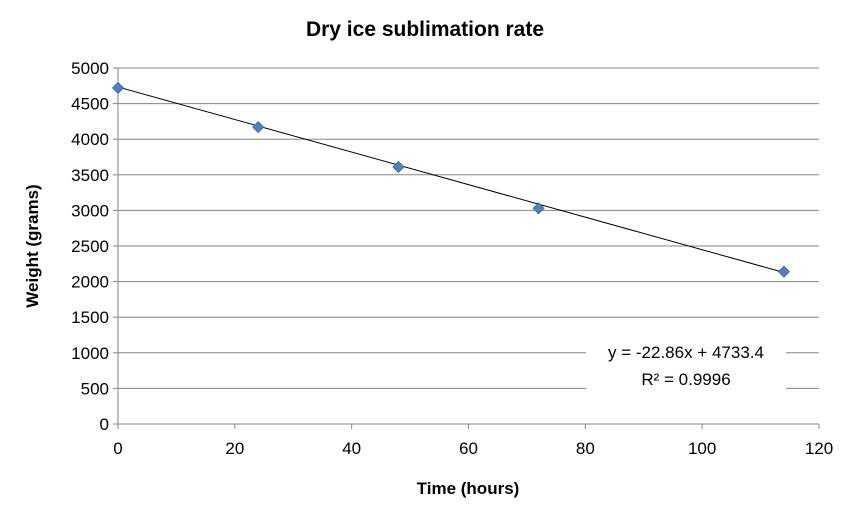  I want to click on x-tick-label-100: 100, so click(702, 448).